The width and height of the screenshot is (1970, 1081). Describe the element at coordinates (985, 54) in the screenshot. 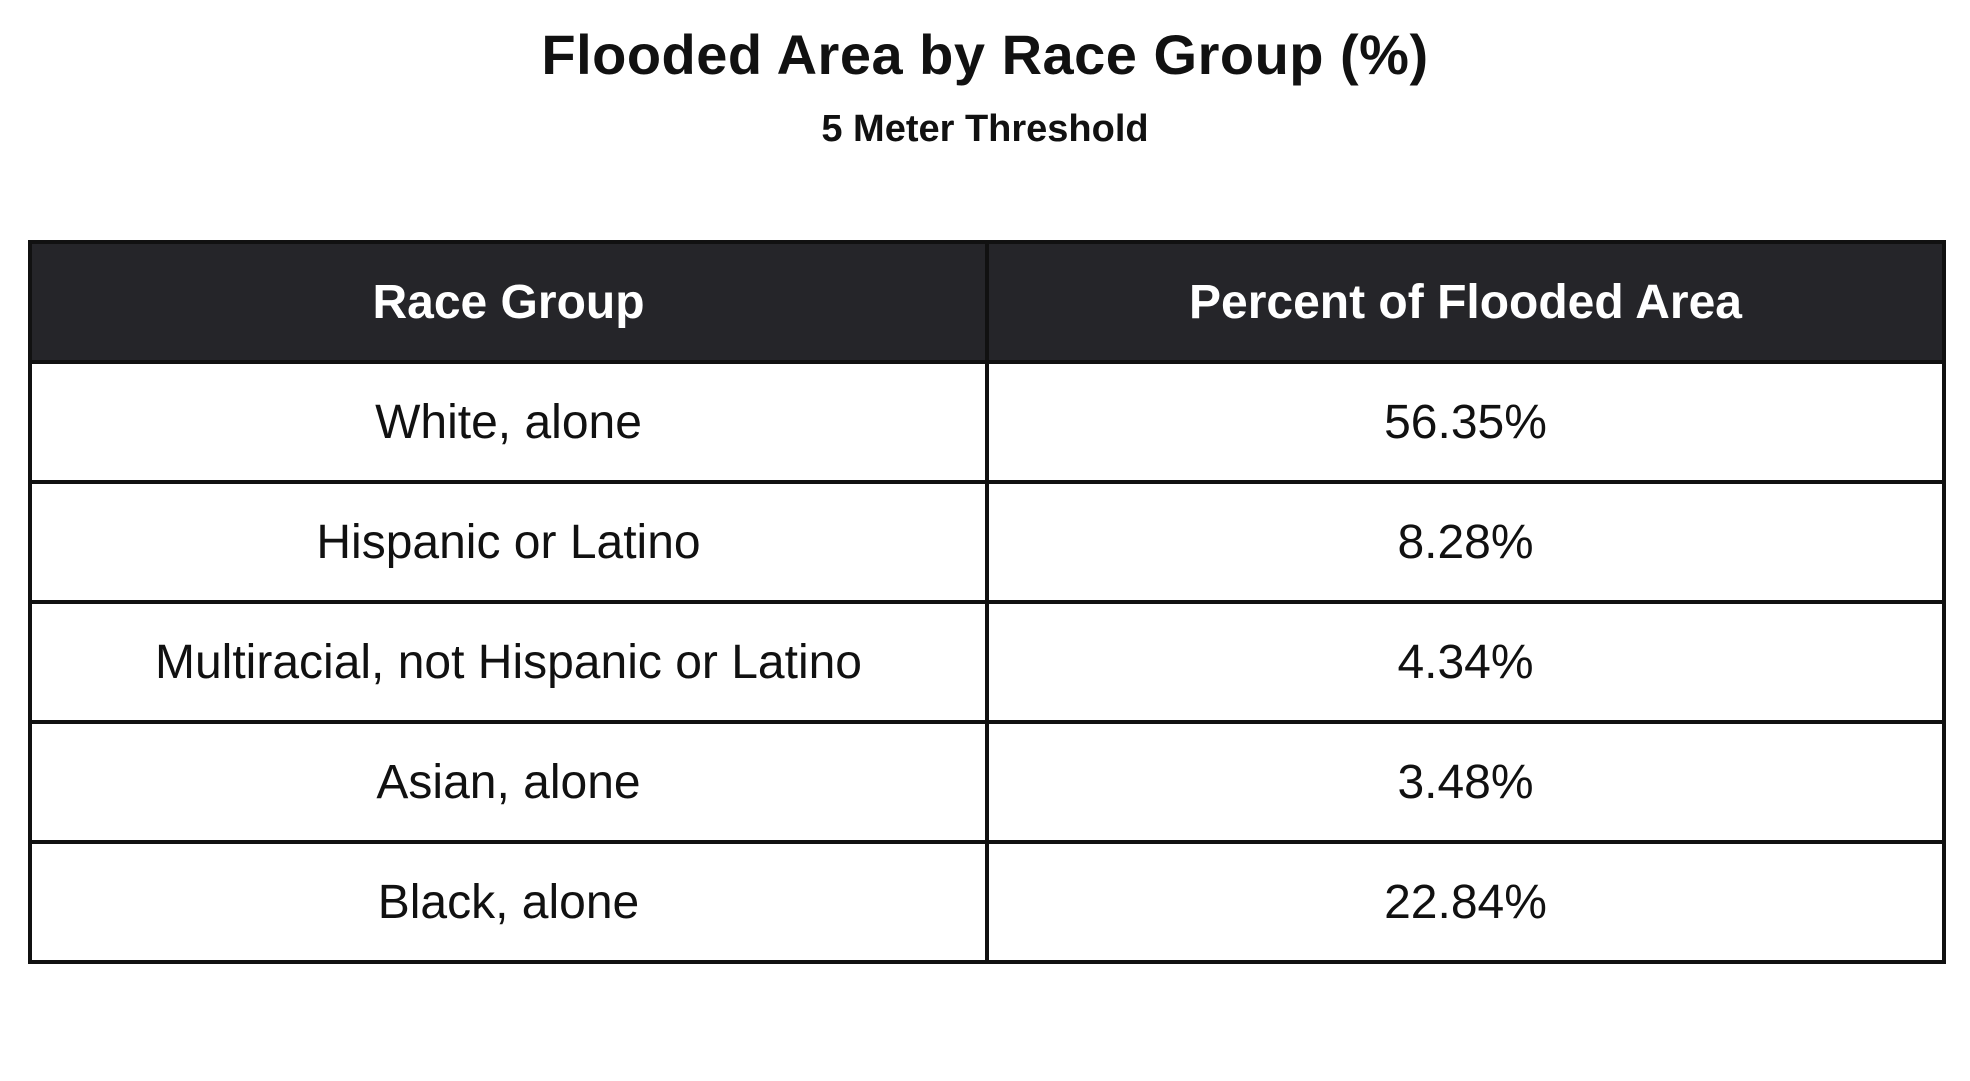

I see `chart-title: Flooded Area by Race Group (%)` at that location.